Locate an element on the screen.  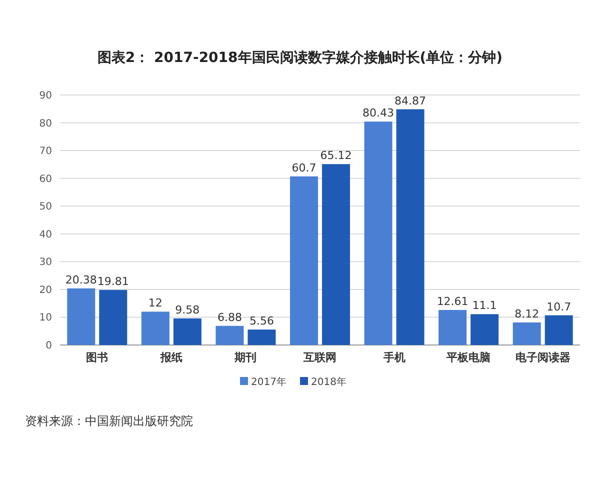
y-tick-label: 80 is located at coordinates (45, 124).